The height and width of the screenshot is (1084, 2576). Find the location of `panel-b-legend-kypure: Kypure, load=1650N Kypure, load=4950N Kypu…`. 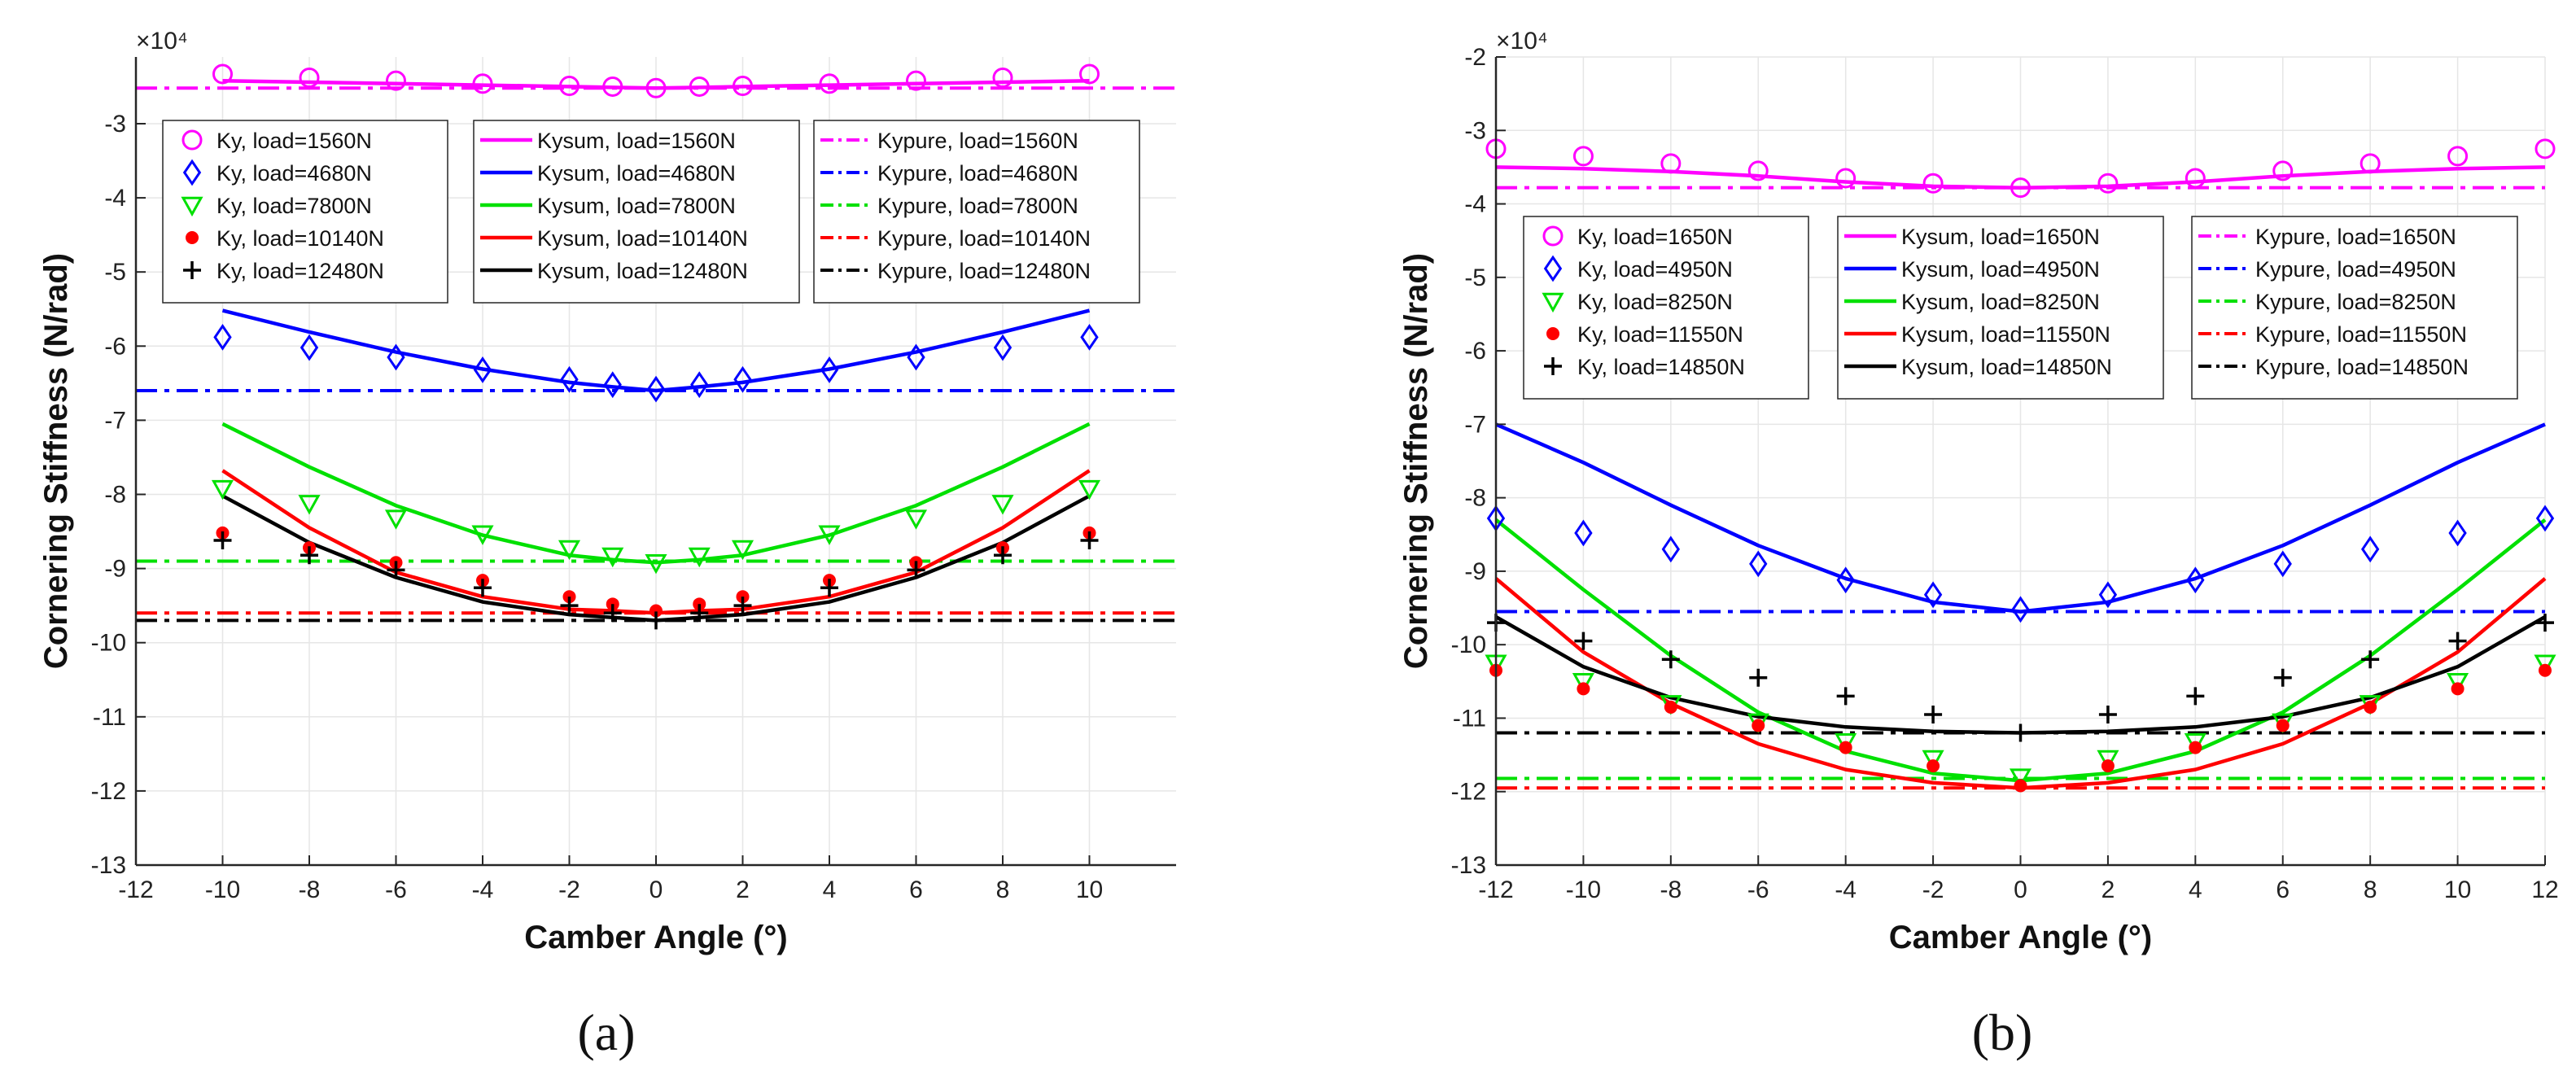

panel-b-legend-kypure: Kypure, load=1650N Kypure, load=4950N Kypu… is located at coordinates (2354, 308).